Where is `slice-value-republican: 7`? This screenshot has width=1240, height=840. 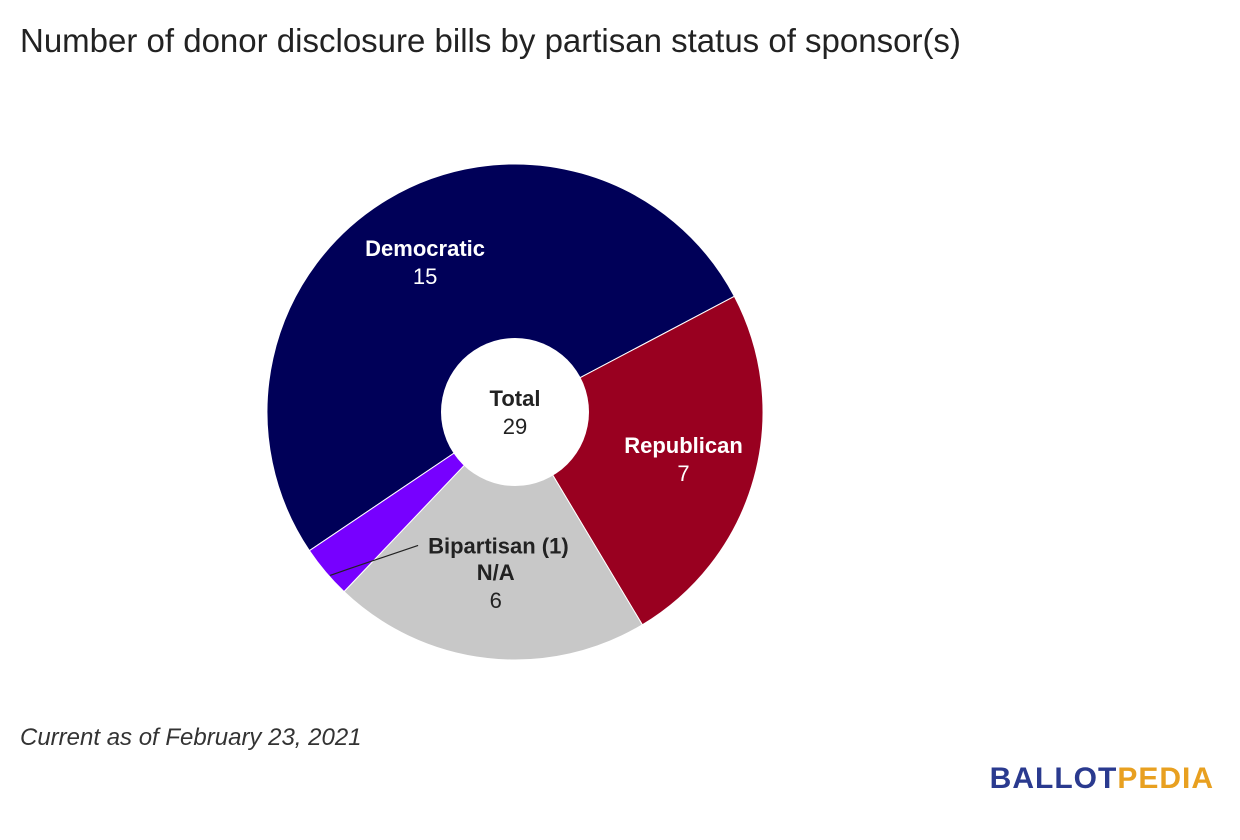
slice-value-republican: 7 is located at coordinates (683, 473).